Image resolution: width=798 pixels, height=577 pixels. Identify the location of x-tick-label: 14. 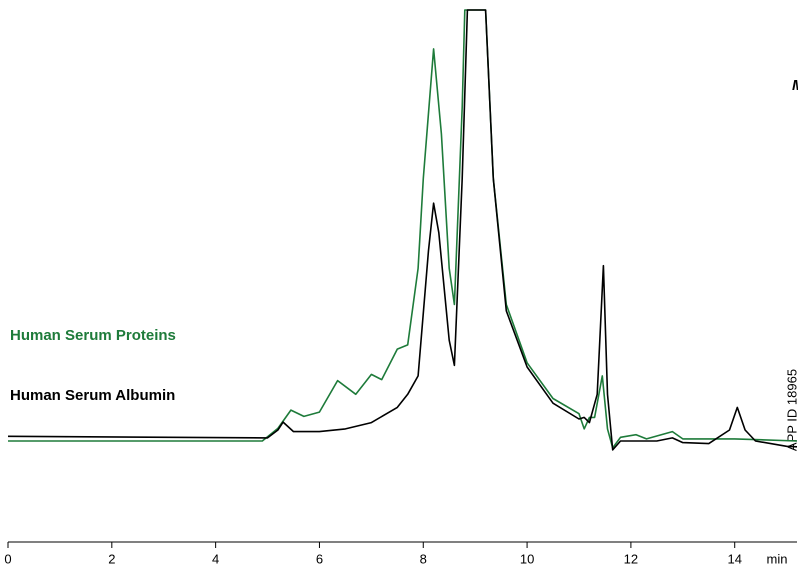
(734, 558).